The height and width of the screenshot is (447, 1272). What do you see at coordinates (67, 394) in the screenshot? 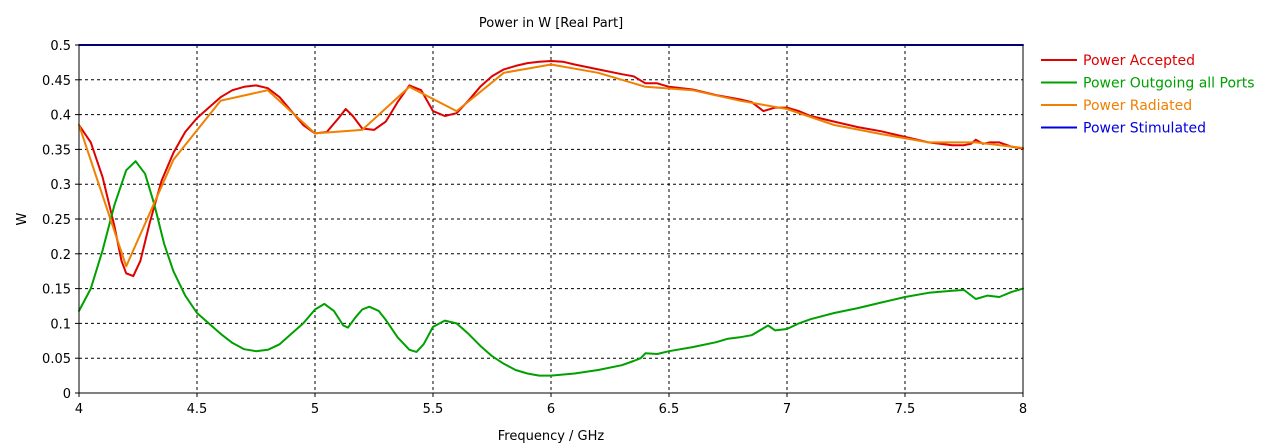
I see `y-tick-label: 0` at bounding box center [67, 394].